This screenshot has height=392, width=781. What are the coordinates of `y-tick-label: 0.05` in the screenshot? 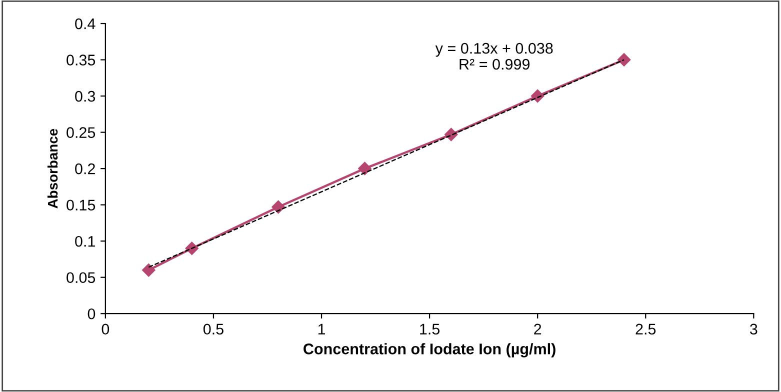 It's located at (81, 278).